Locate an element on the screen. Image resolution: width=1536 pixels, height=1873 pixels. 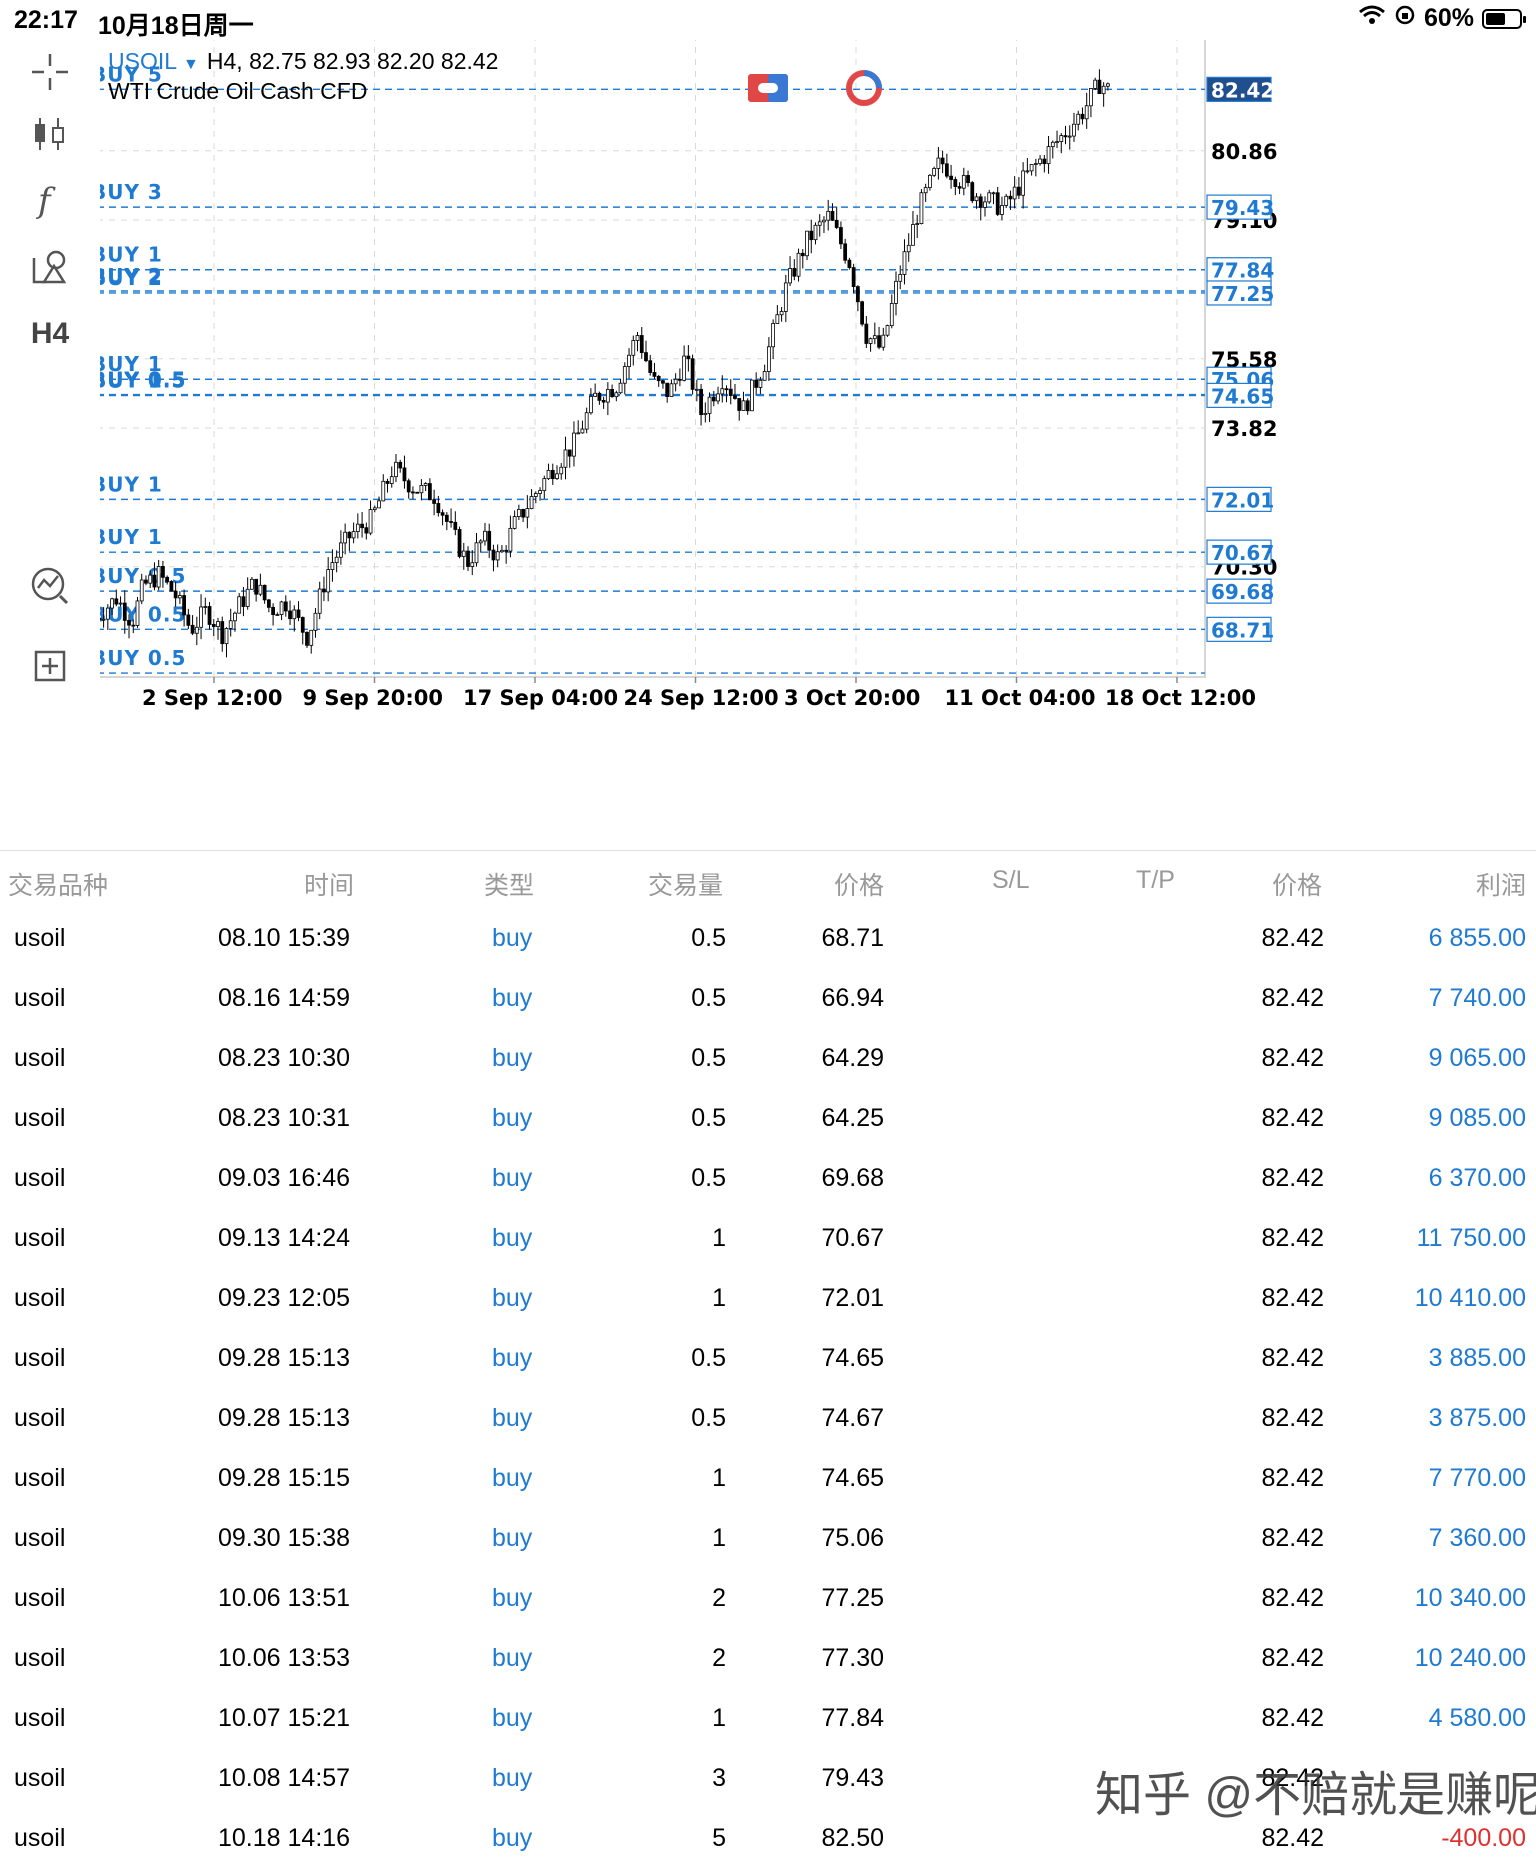
add-window-icon is located at coordinates (50, 666).